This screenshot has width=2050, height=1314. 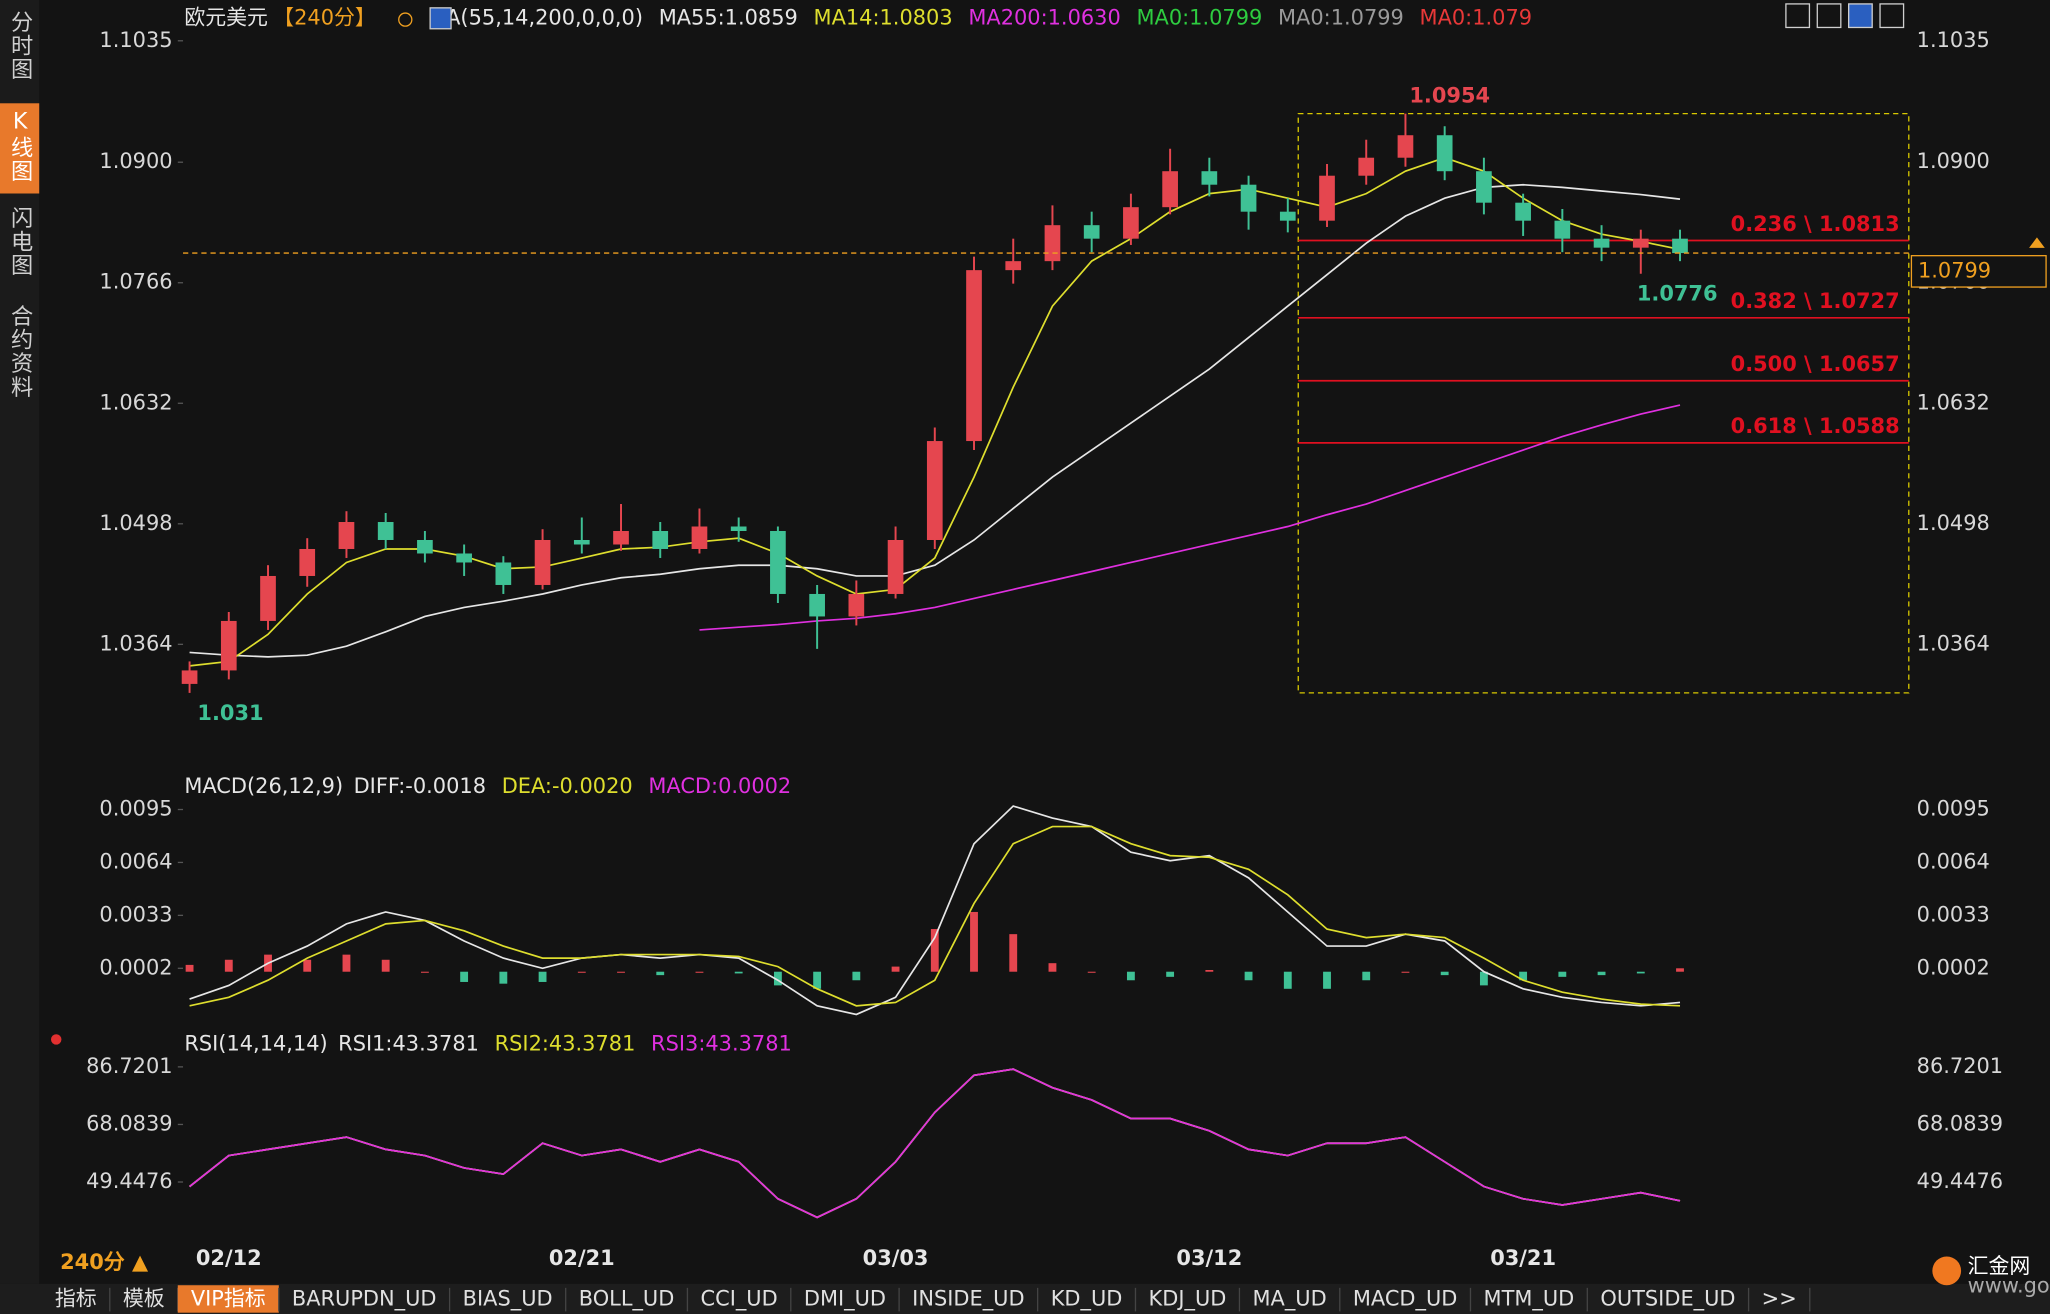 I want to click on legend-label: DEA:-0.0020, so click(x=567, y=786).